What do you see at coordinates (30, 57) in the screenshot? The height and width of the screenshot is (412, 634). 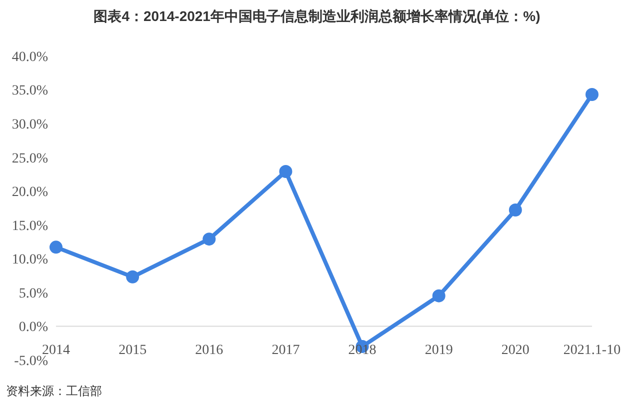 I see `y-tick-label: 40.0%` at bounding box center [30, 57].